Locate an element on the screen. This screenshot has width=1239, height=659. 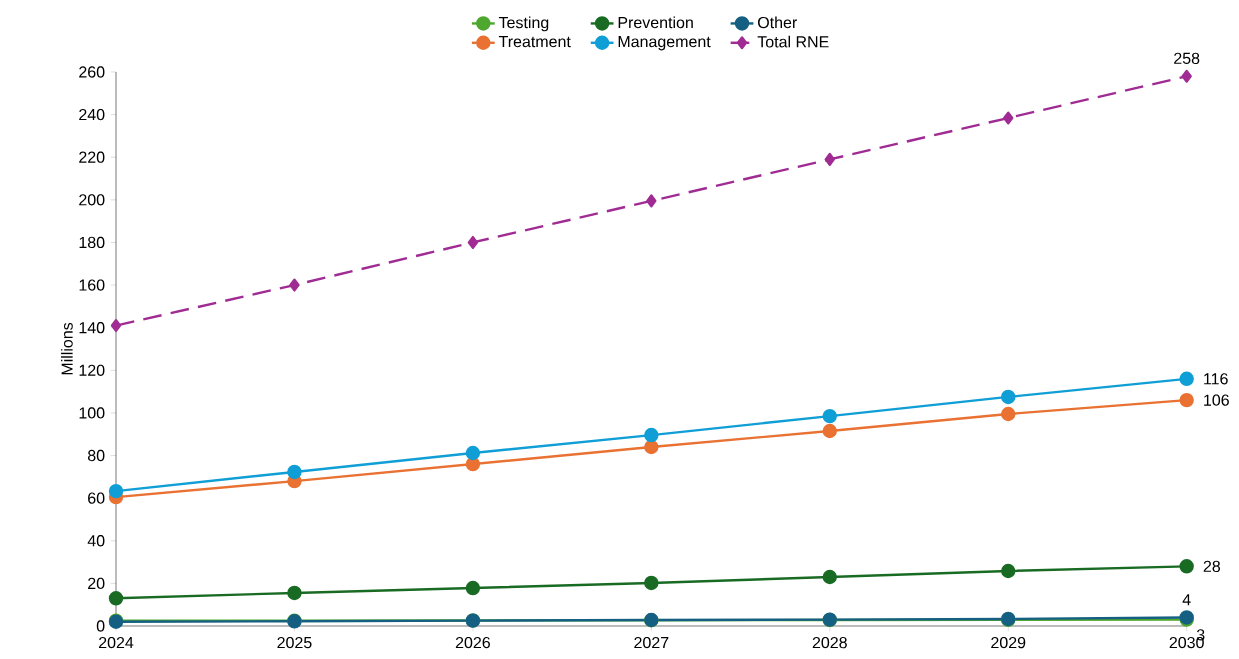
y-tick-label: 20 is located at coordinates (96, 583).